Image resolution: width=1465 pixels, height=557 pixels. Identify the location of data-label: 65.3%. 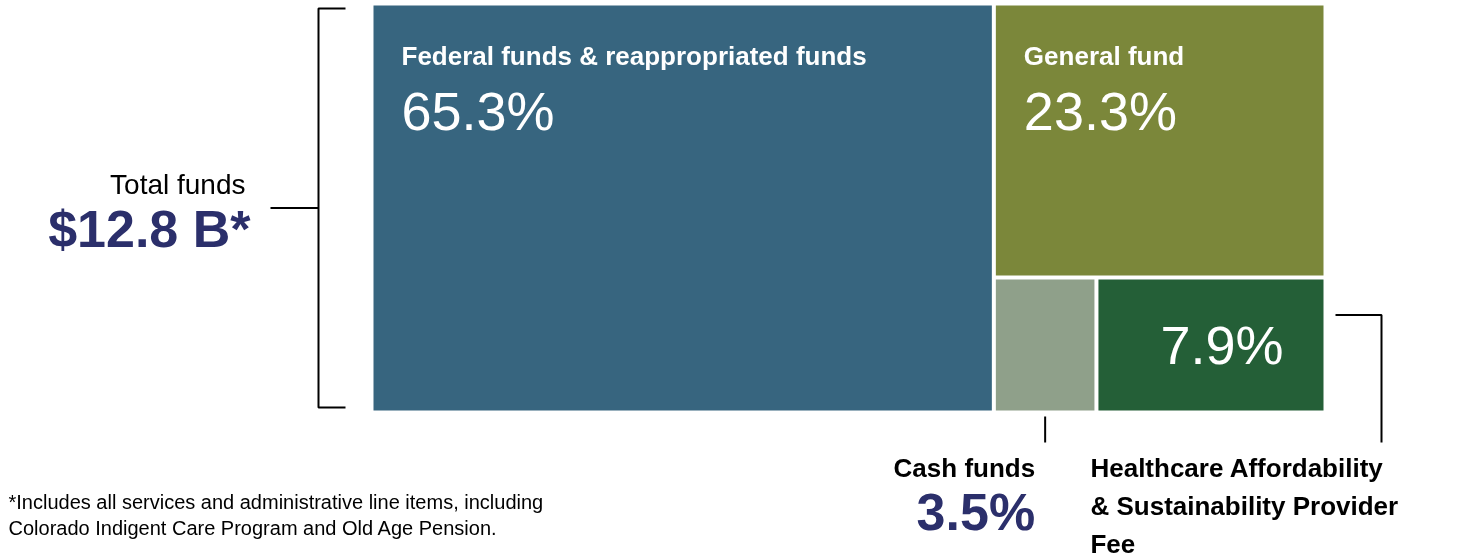
(478, 110).